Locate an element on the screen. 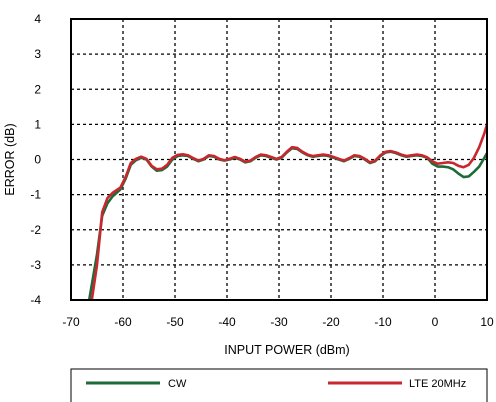  legend: CW LTE 20MHz is located at coordinates (279, 385).